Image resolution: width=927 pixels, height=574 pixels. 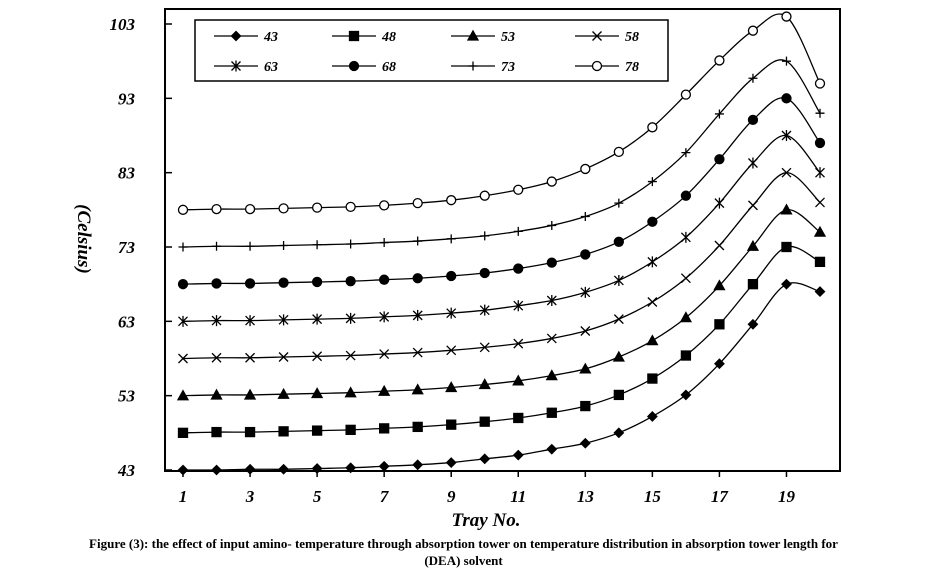 What do you see at coordinates (317, 496) in the screenshot?
I see `x-tick-label: 5` at bounding box center [317, 496].